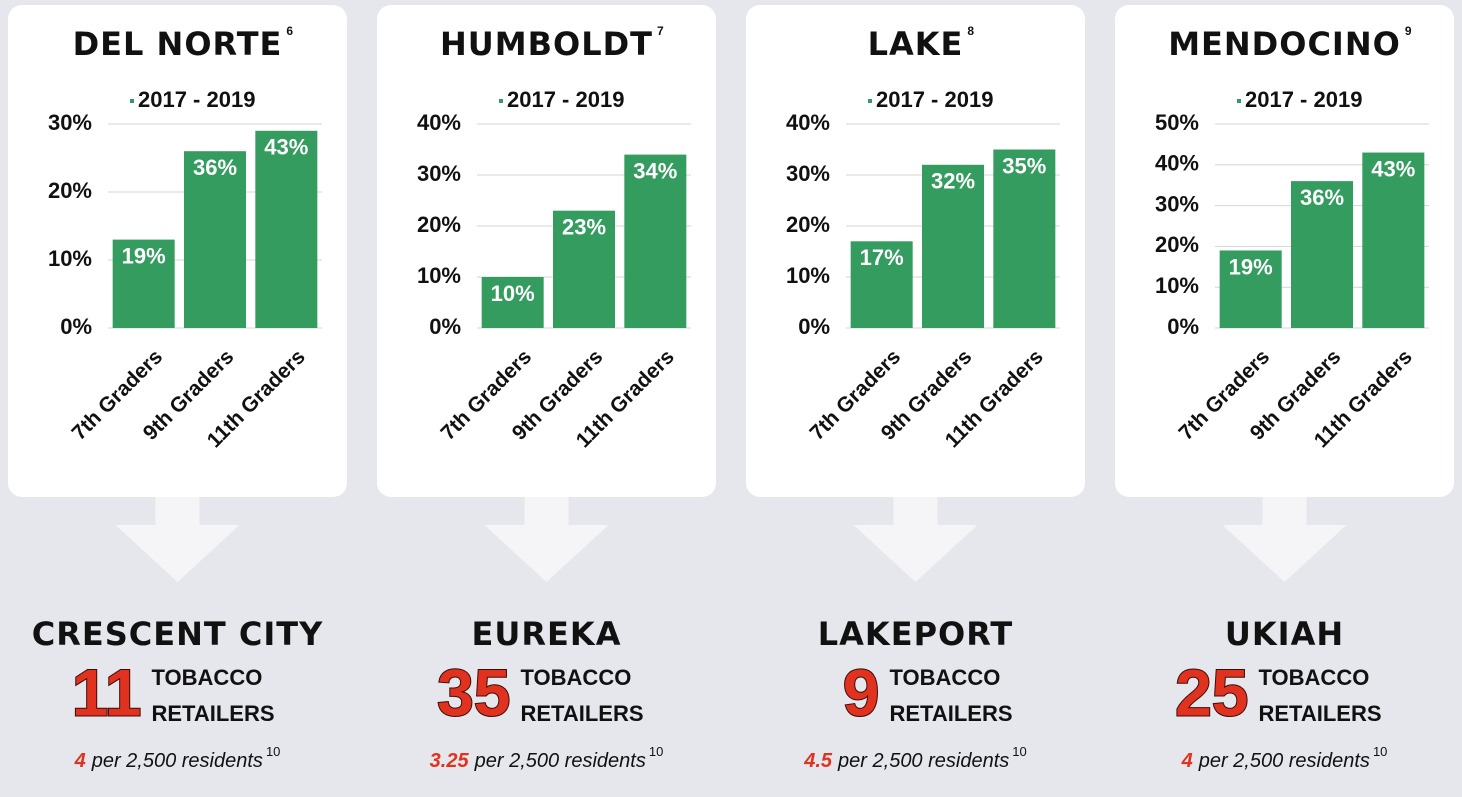  I want to click on city-name: CRESCENT CITY, so click(178, 634).